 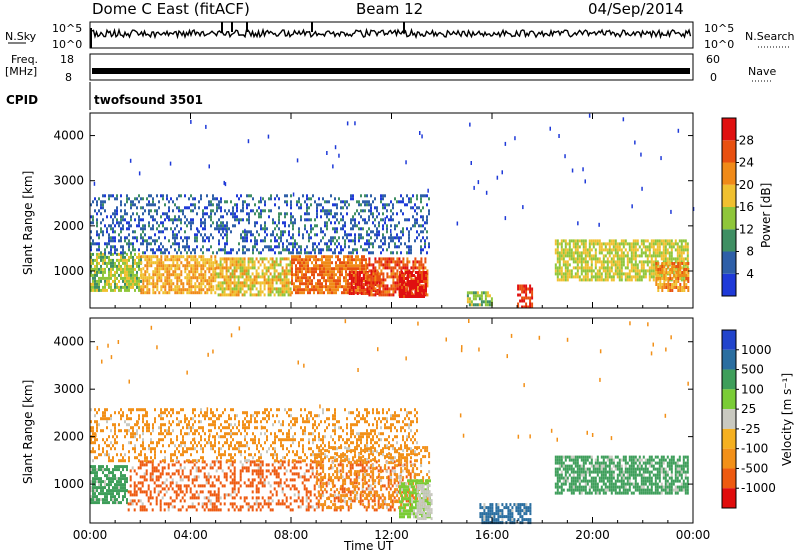 I want to click on date-title: 04/Sep/2014, so click(x=636, y=9).